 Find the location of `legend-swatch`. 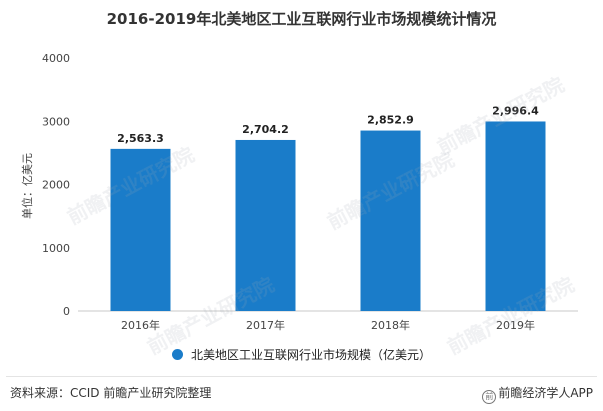

legend-swatch is located at coordinates (177, 354).